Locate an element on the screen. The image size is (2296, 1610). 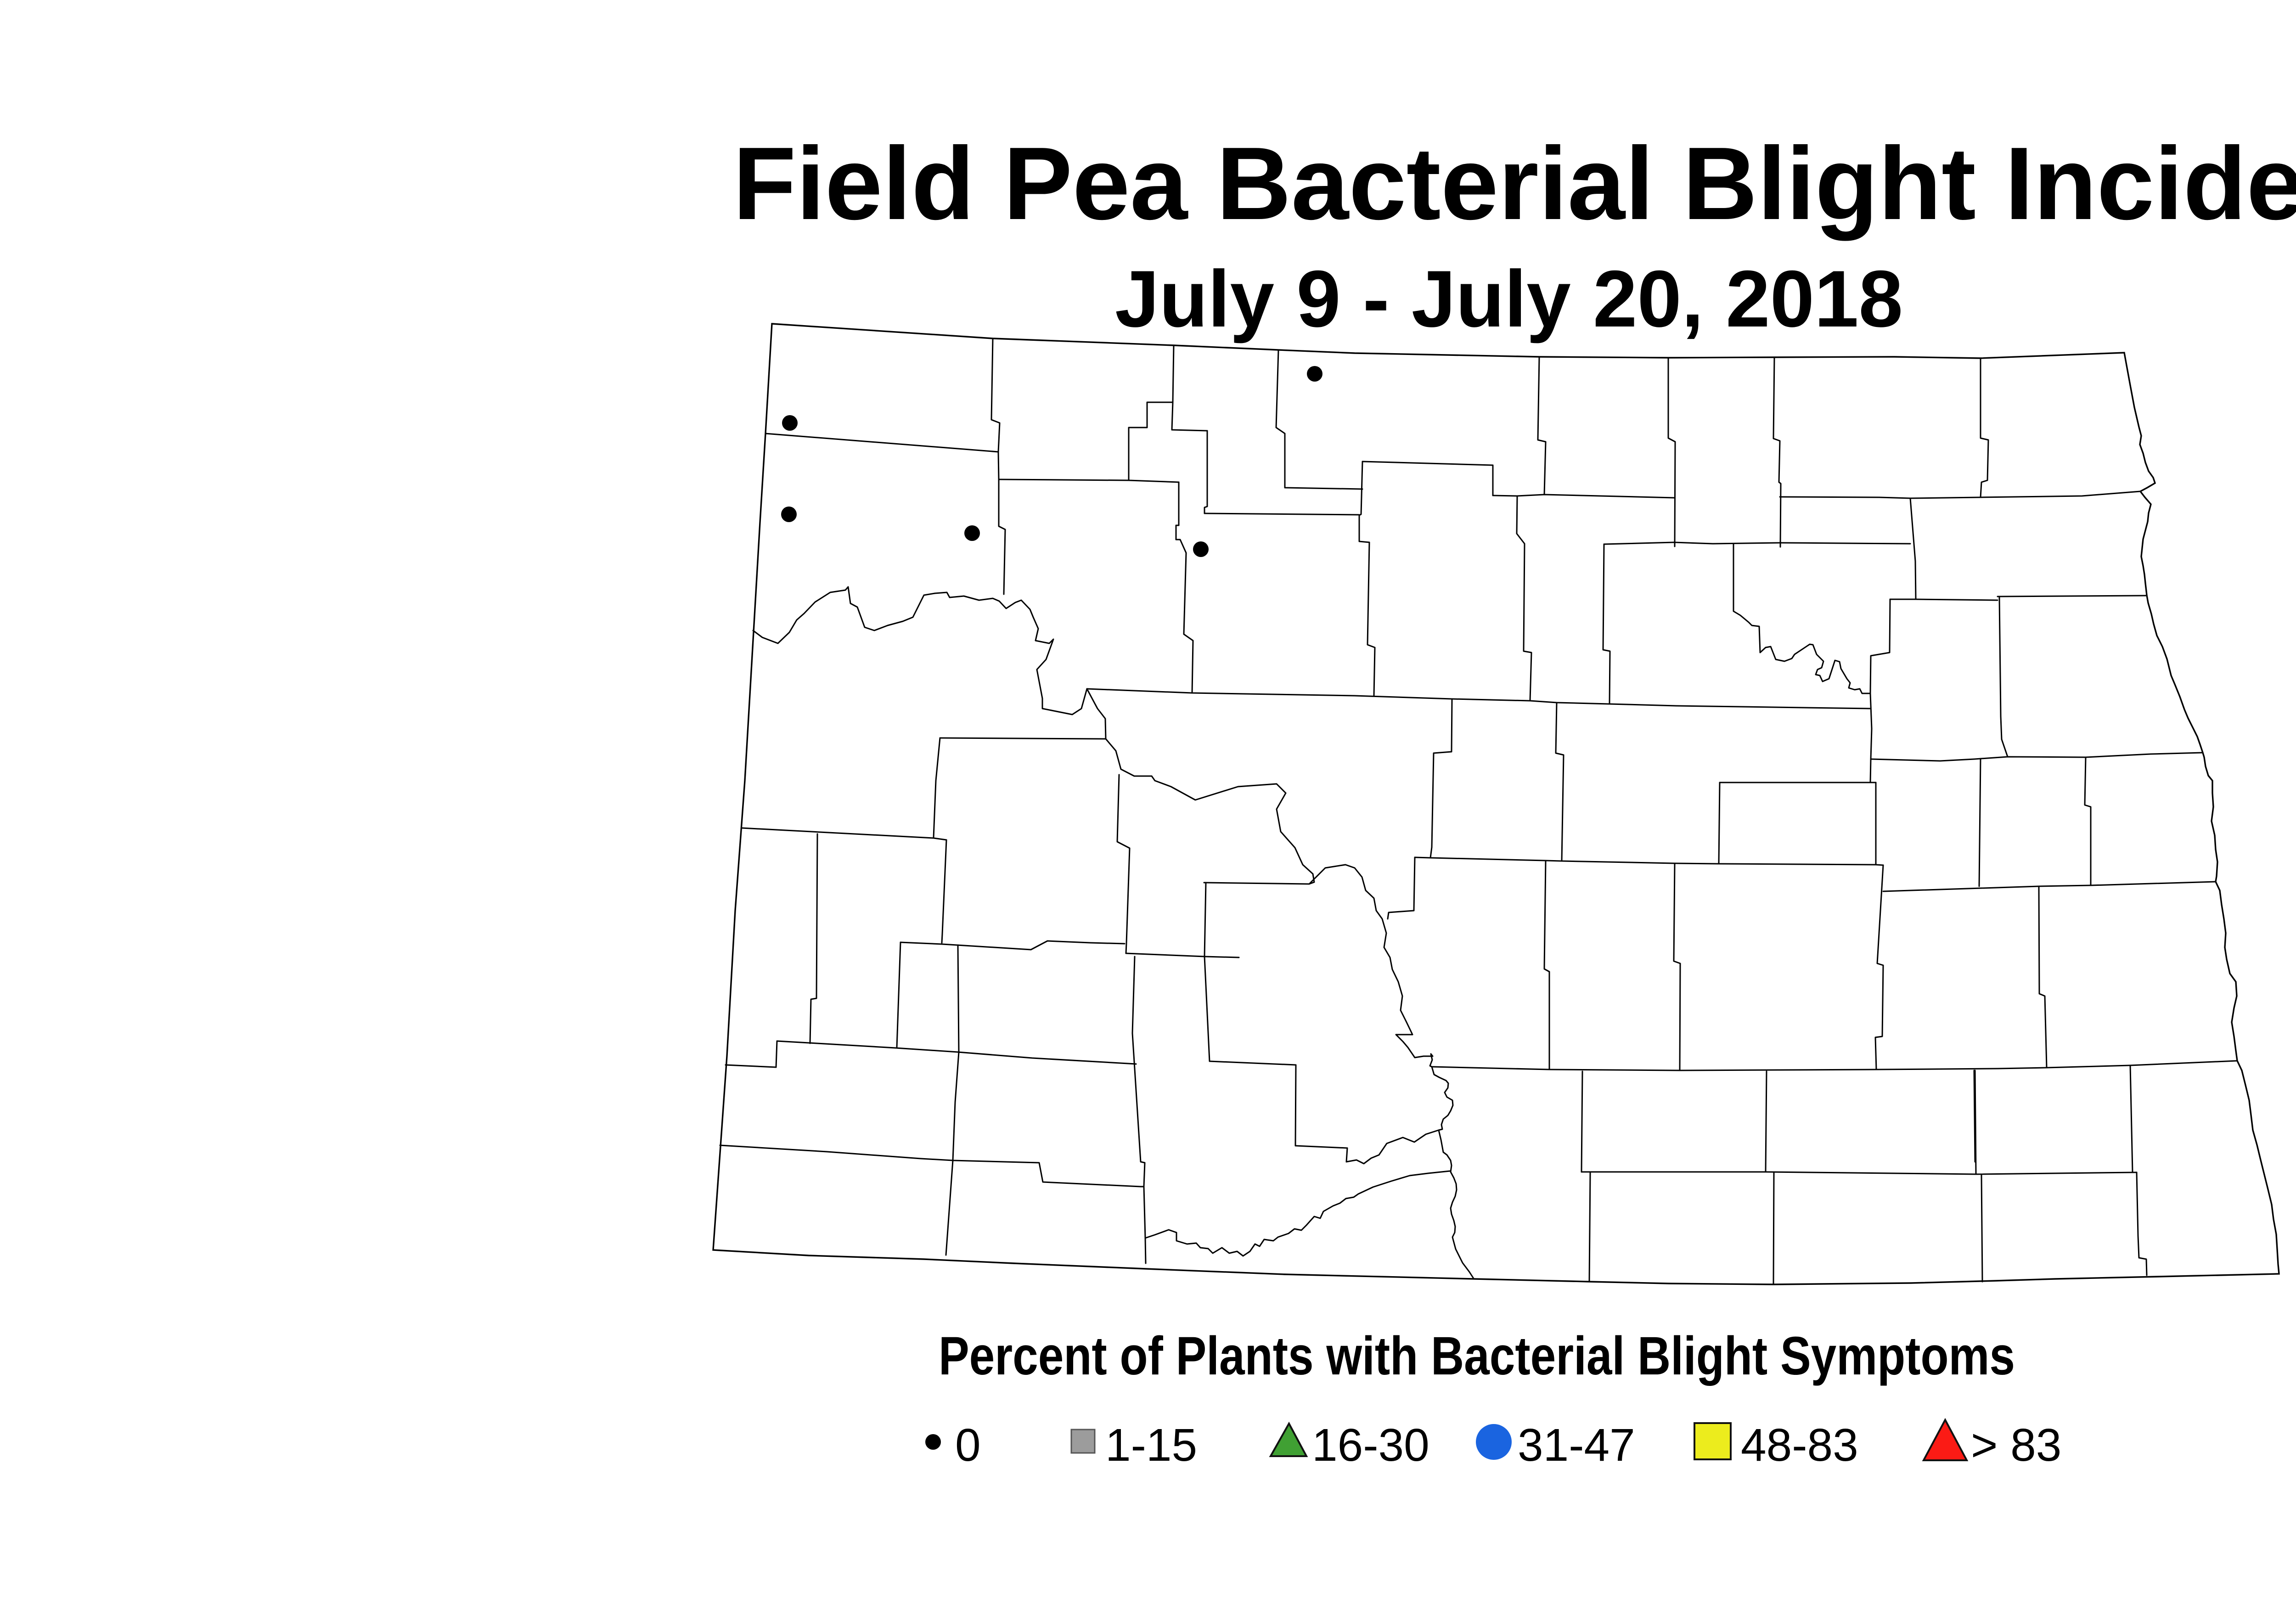
svg-text: 0 is located at coordinates (968, 1445).